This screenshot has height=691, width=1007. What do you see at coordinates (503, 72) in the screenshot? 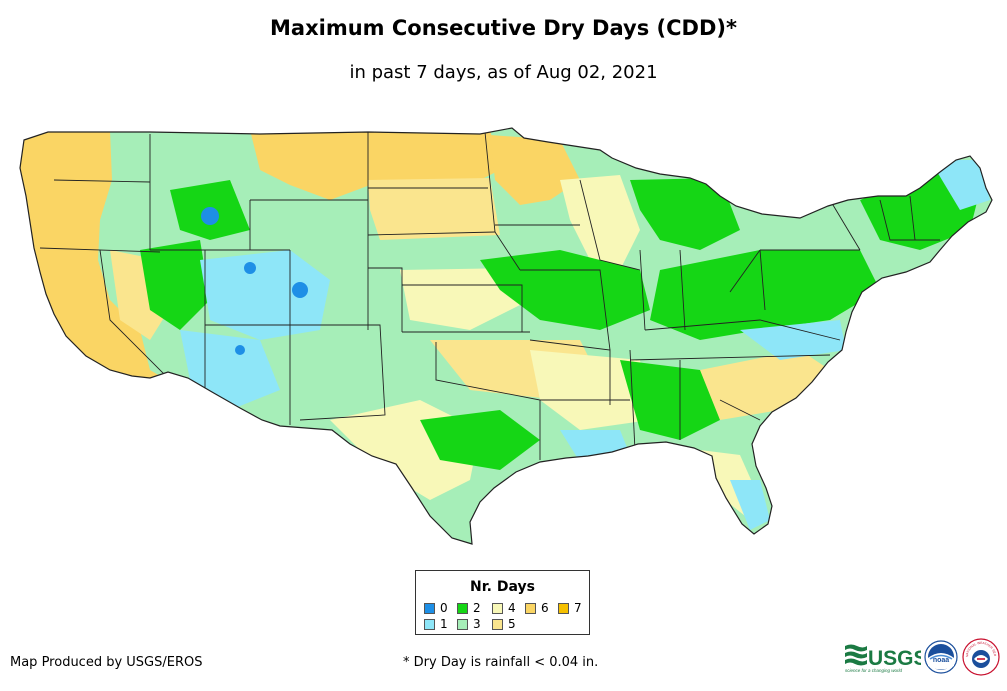
I see `map-subtitle: in past 7 days, as of Aug 02, 2021` at bounding box center [503, 72].